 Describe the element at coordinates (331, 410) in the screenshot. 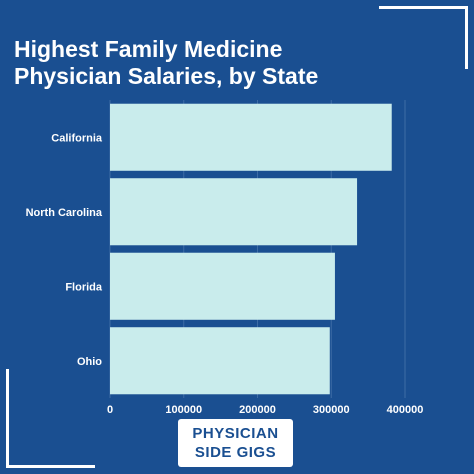

I see `x-tick-label: 300000` at that location.